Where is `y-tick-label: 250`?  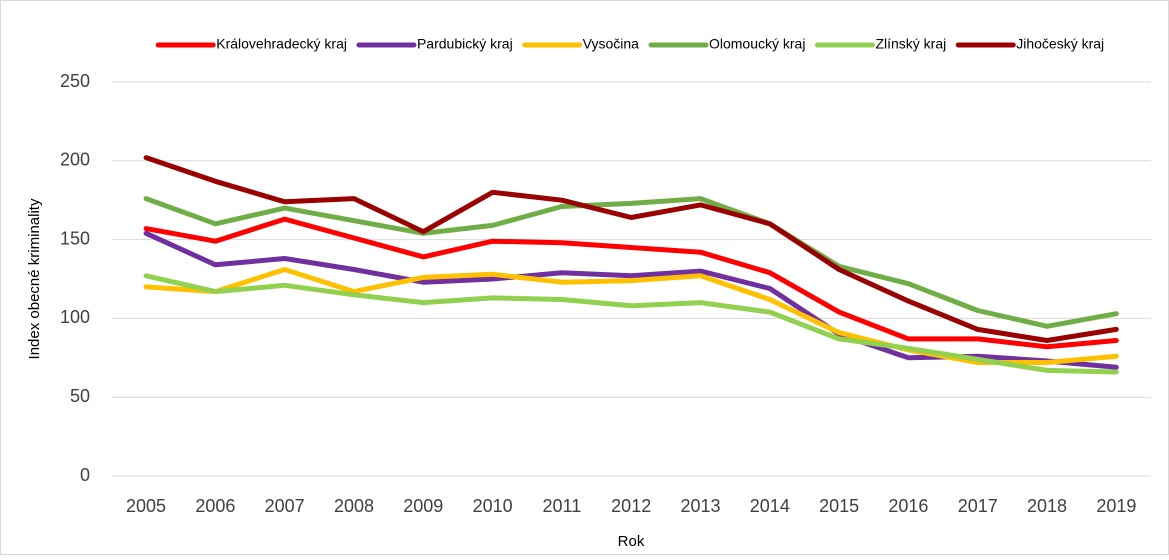
y-tick-label: 250 is located at coordinates (75, 81).